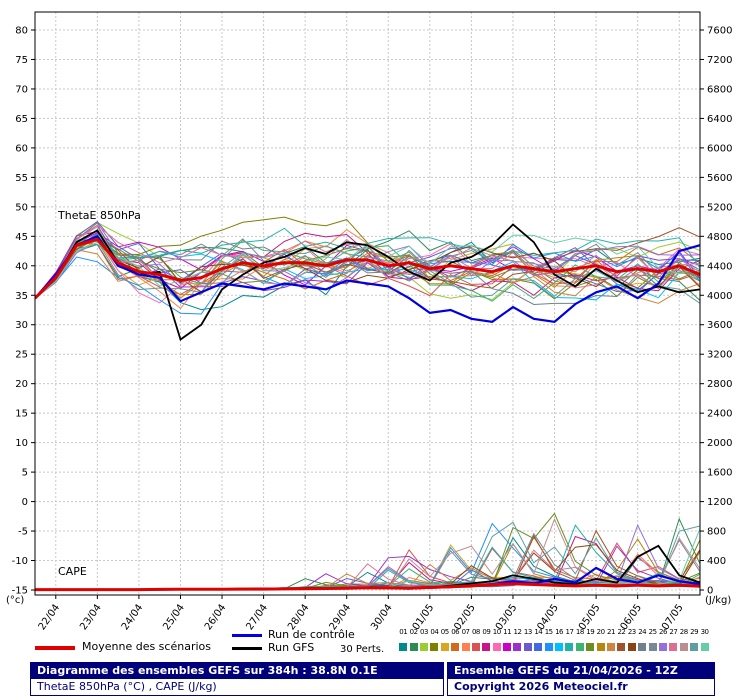  Describe the element at coordinates (444, 632) in the screenshot. I see `pert-number: 05` at that location.